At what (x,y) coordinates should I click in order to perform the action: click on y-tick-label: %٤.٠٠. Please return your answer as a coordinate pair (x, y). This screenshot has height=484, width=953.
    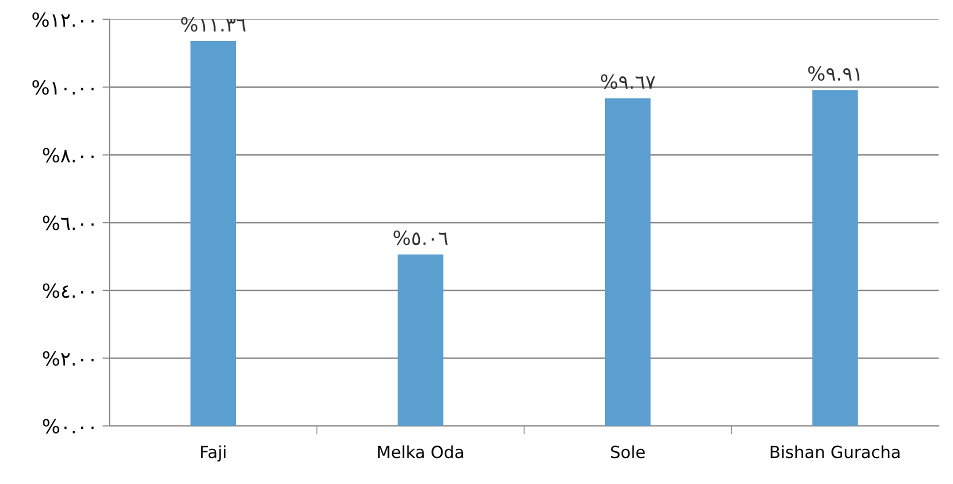
    Looking at the image, I should click on (68, 290).